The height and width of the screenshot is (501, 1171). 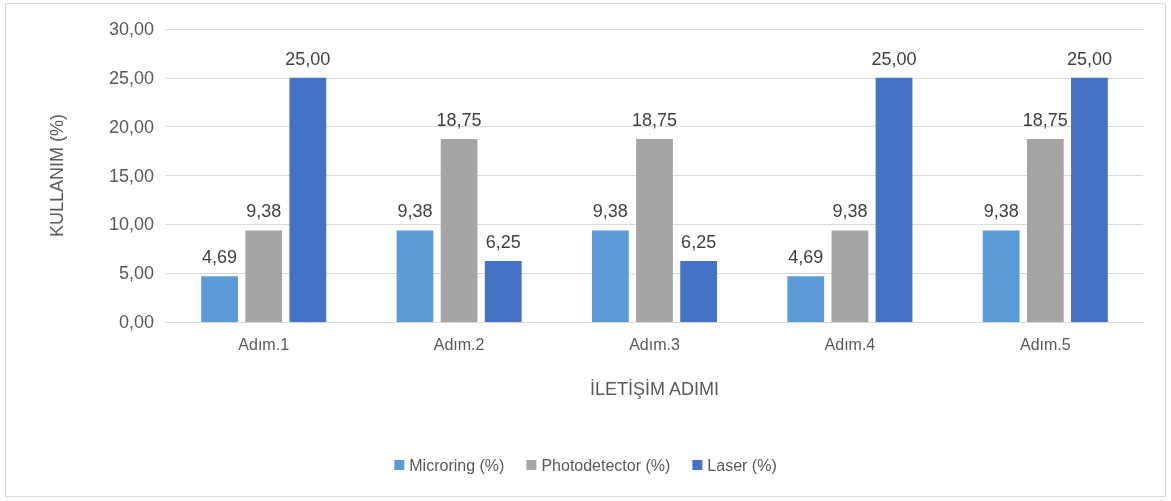 What do you see at coordinates (264, 344) in the screenshot?
I see `x-tick-label: Adım.1` at bounding box center [264, 344].